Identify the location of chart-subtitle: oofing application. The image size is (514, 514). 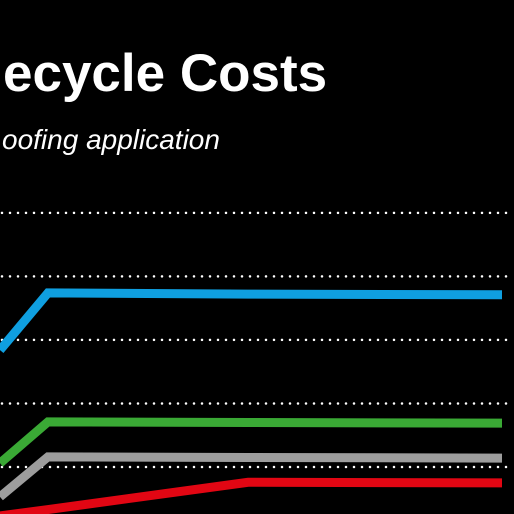
(111, 139).